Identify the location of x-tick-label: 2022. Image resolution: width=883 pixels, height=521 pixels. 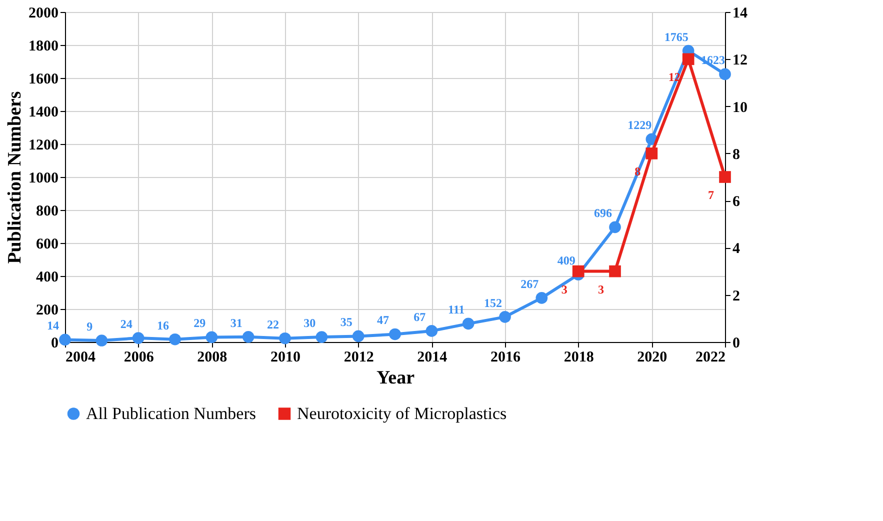
(711, 358).